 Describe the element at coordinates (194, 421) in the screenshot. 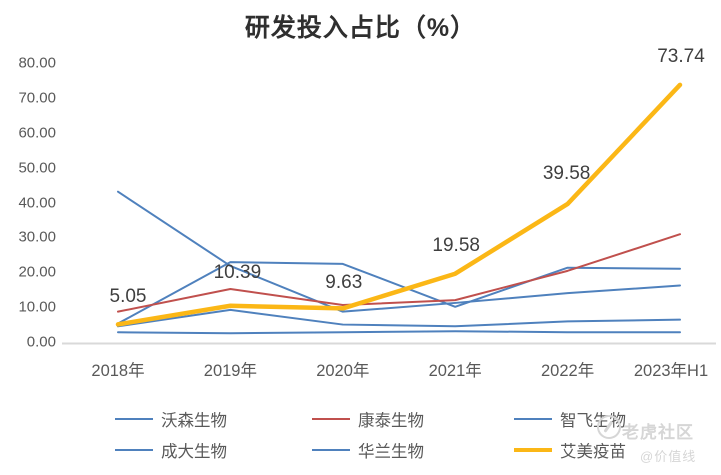

I see `legend-label: 沃森生物` at that location.